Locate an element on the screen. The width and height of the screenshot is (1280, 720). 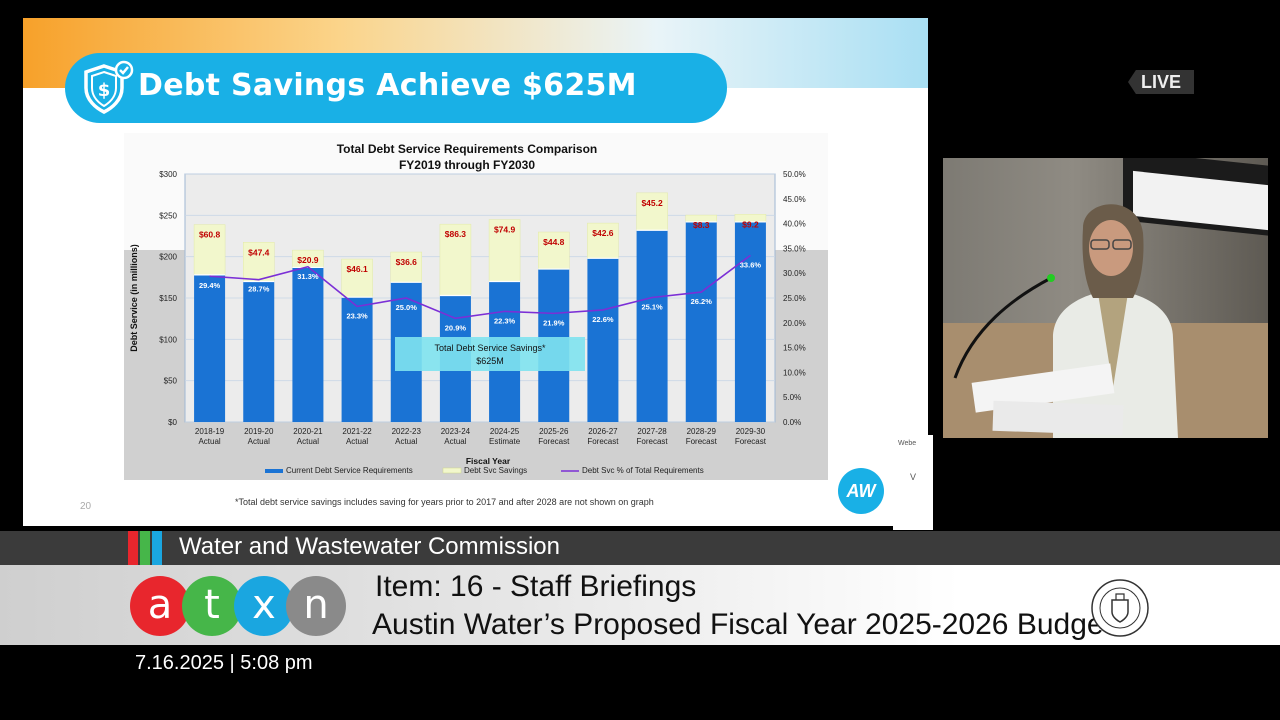
savings-label: $74.9 is located at coordinates (505, 230).